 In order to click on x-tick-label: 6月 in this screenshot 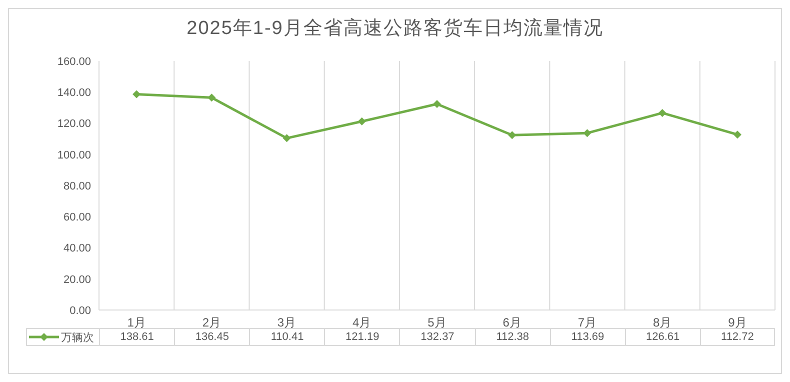, I will do `click(512, 323)`.